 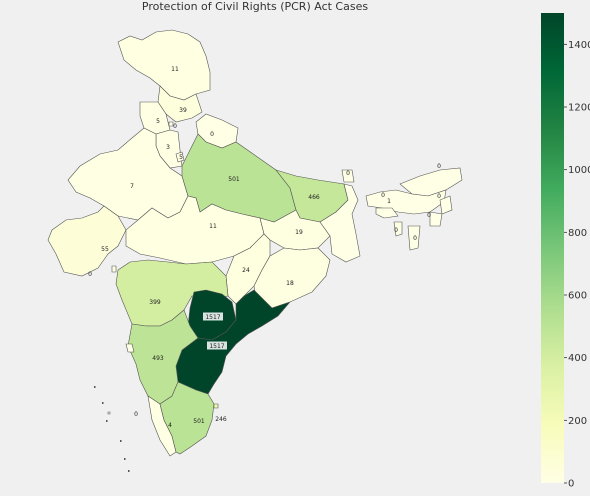 What do you see at coordinates (158, 358) in the screenshot?
I see `region-label-karnataka: 493` at bounding box center [158, 358].